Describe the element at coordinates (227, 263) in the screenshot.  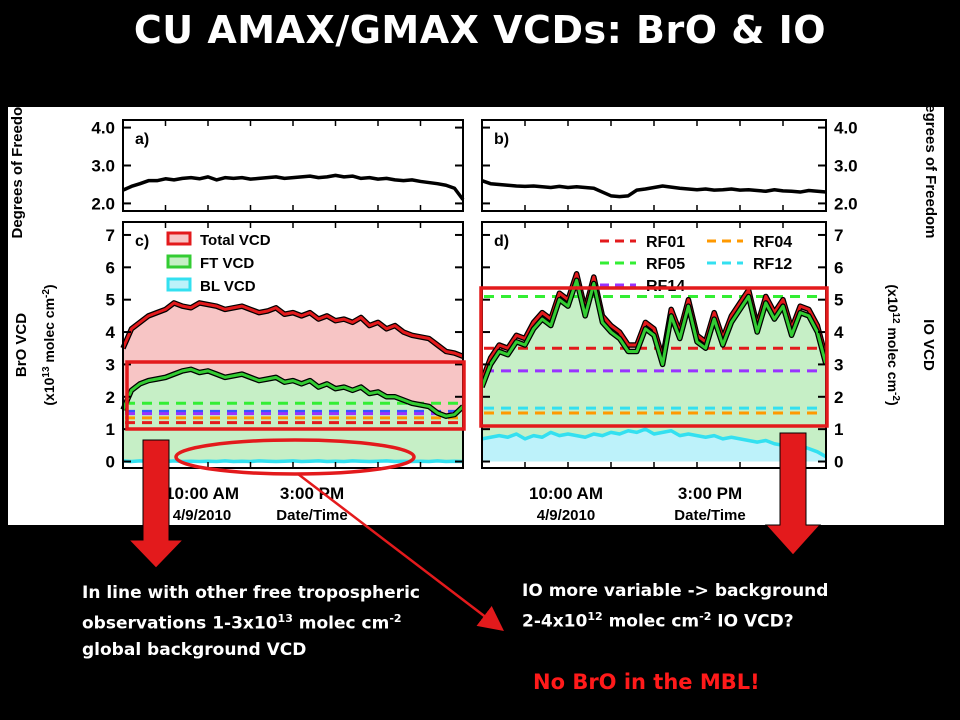
I see `legend-label: FT VCD` at that location.